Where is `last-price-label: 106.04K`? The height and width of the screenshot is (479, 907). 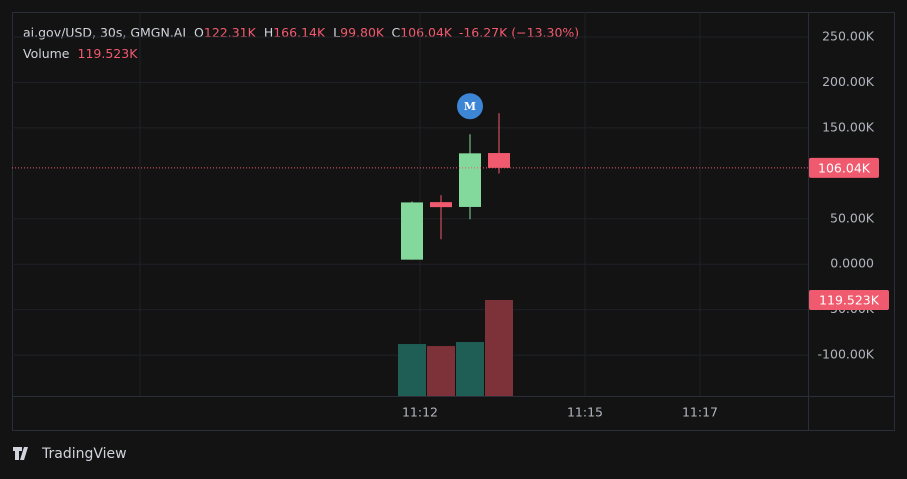 last-price-label: 106.04K is located at coordinates (844, 167).